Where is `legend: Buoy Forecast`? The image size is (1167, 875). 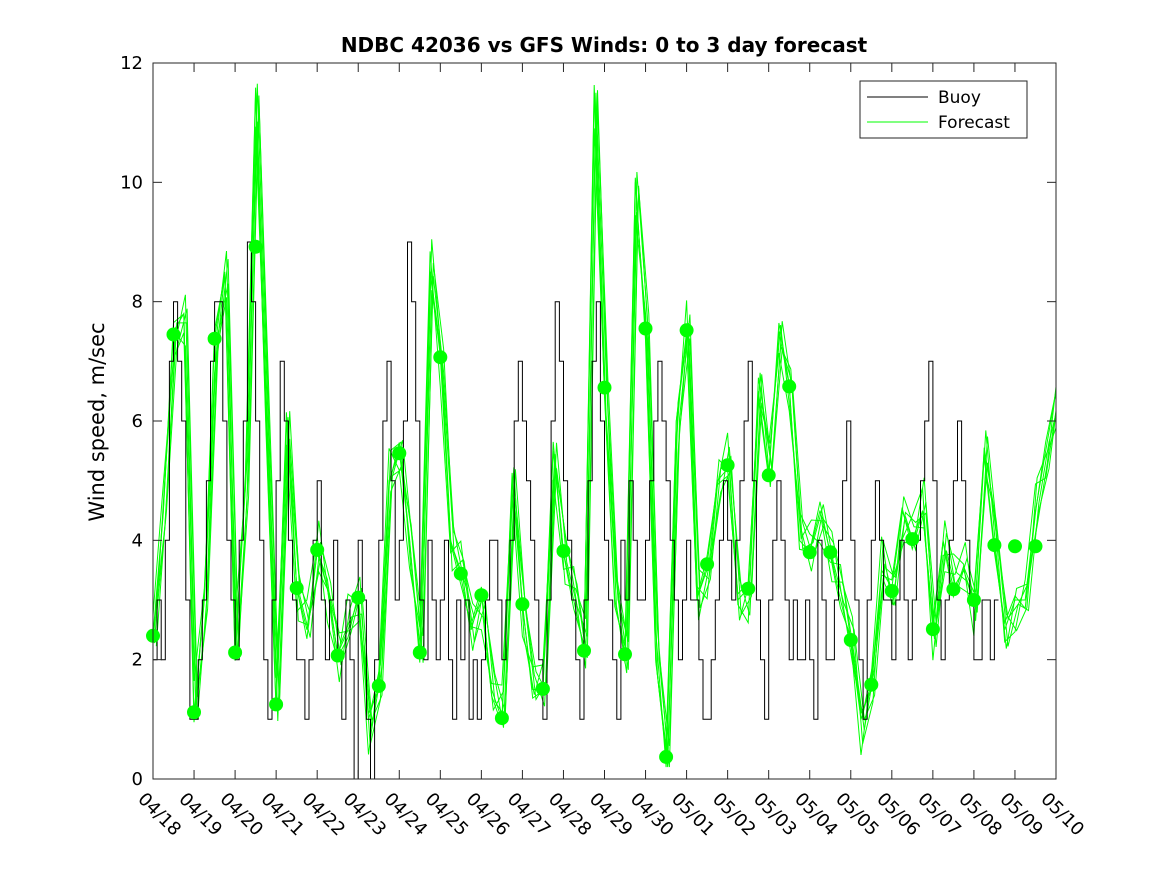
legend: Buoy Forecast is located at coordinates (943, 109).